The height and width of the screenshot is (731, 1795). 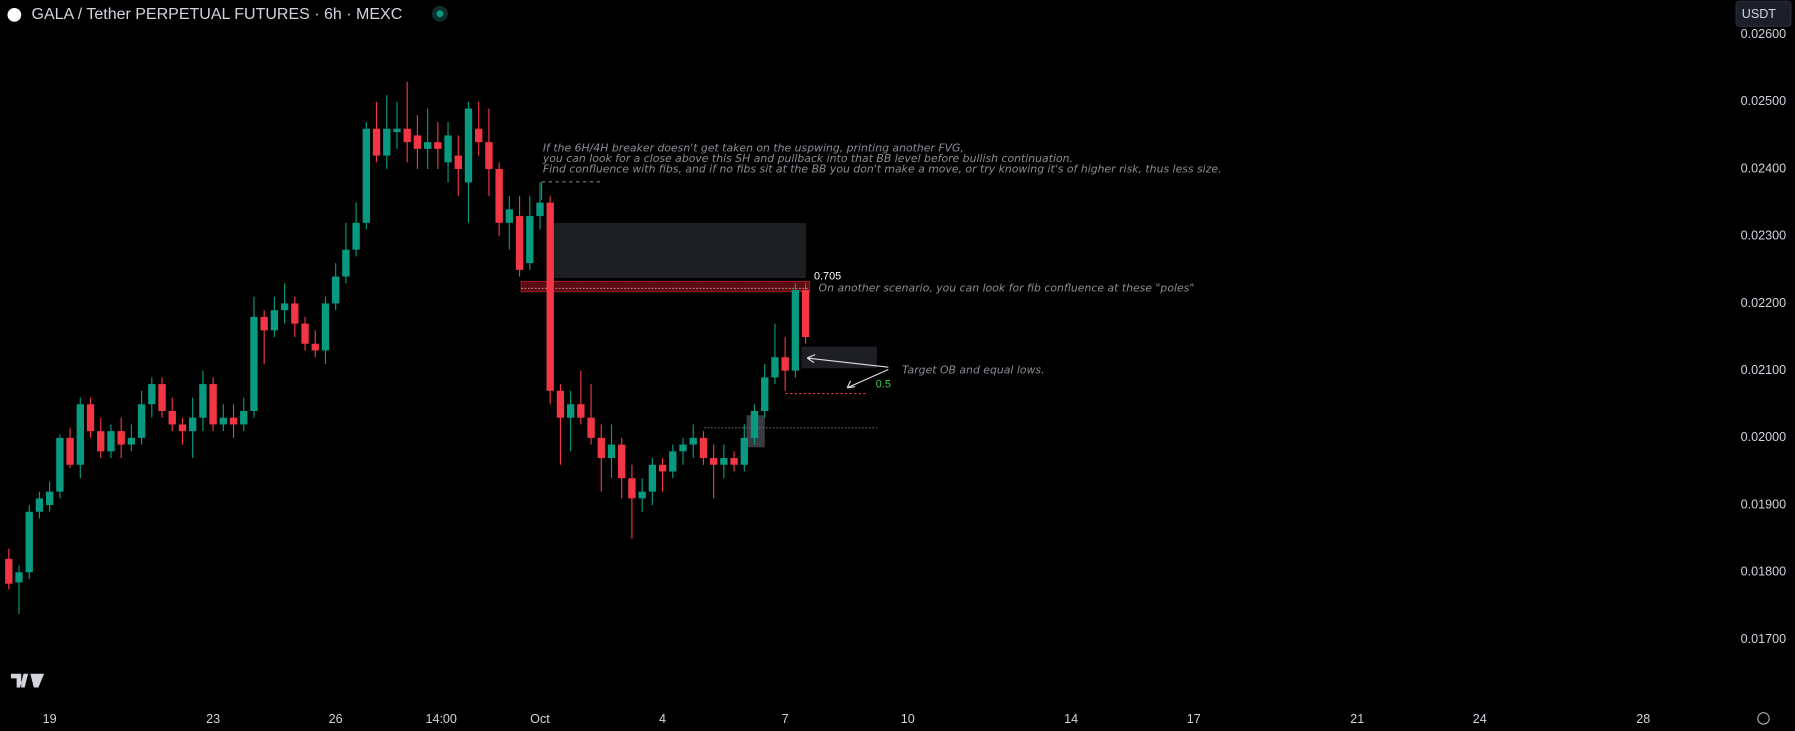 What do you see at coordinates (973, 370) in the screenshot?
I see `target-note: Target OB and equal lows.` at bounding box center [973, 370].